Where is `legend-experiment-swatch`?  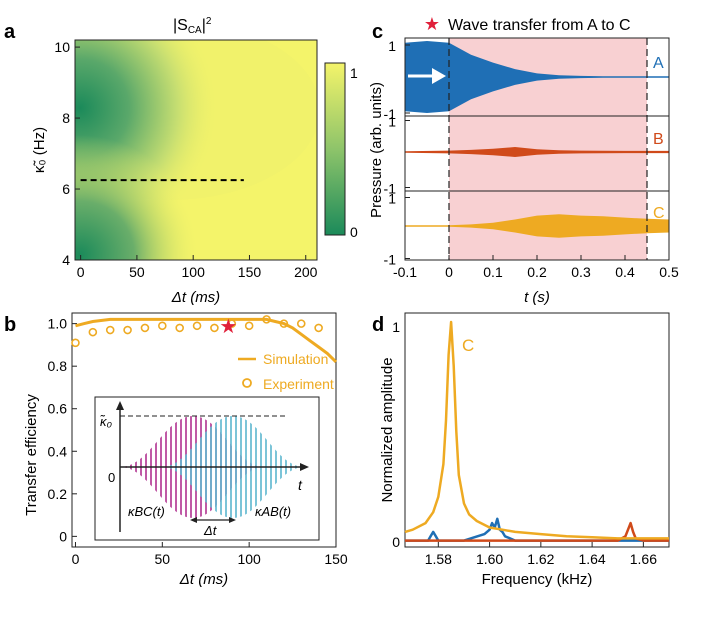 legend-experiment-swatch is located at coordinates (247, 383).